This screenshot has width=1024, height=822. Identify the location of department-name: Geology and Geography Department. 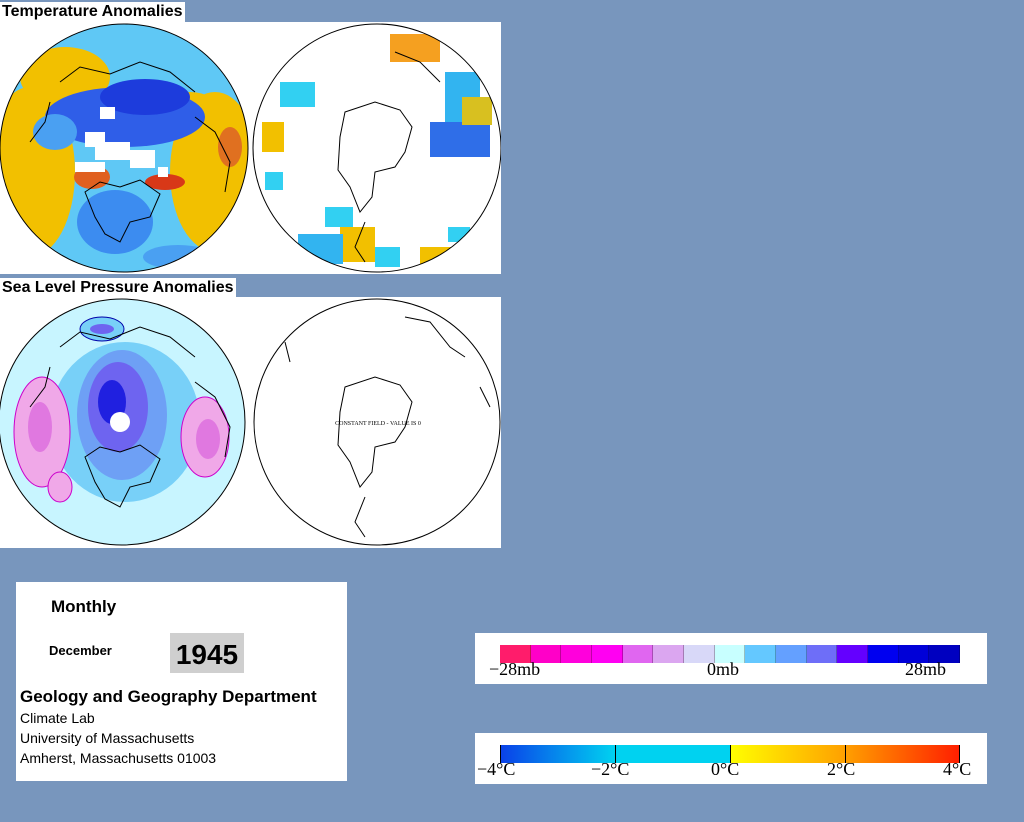
(168, 696).